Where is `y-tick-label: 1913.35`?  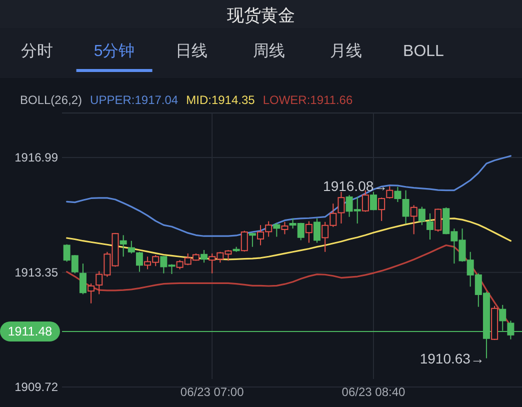 y-tick-label: 1913.35 is located at coordinates (36, 272).